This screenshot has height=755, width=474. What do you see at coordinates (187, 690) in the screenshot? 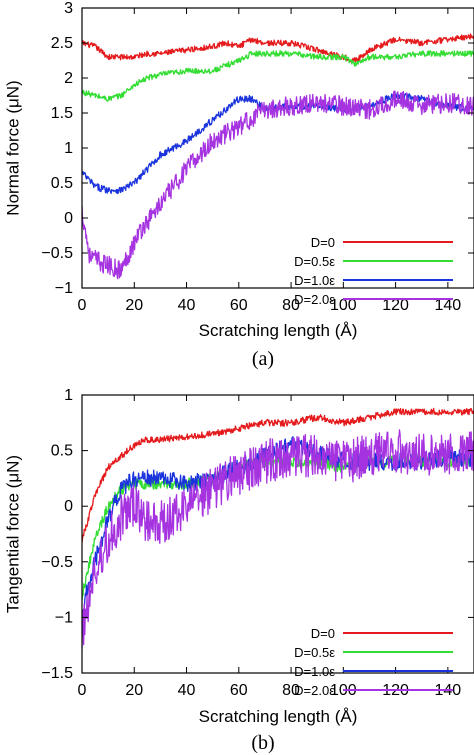
I see `panel-b-x-tick-label: 40` at bounding box center [187, 690].